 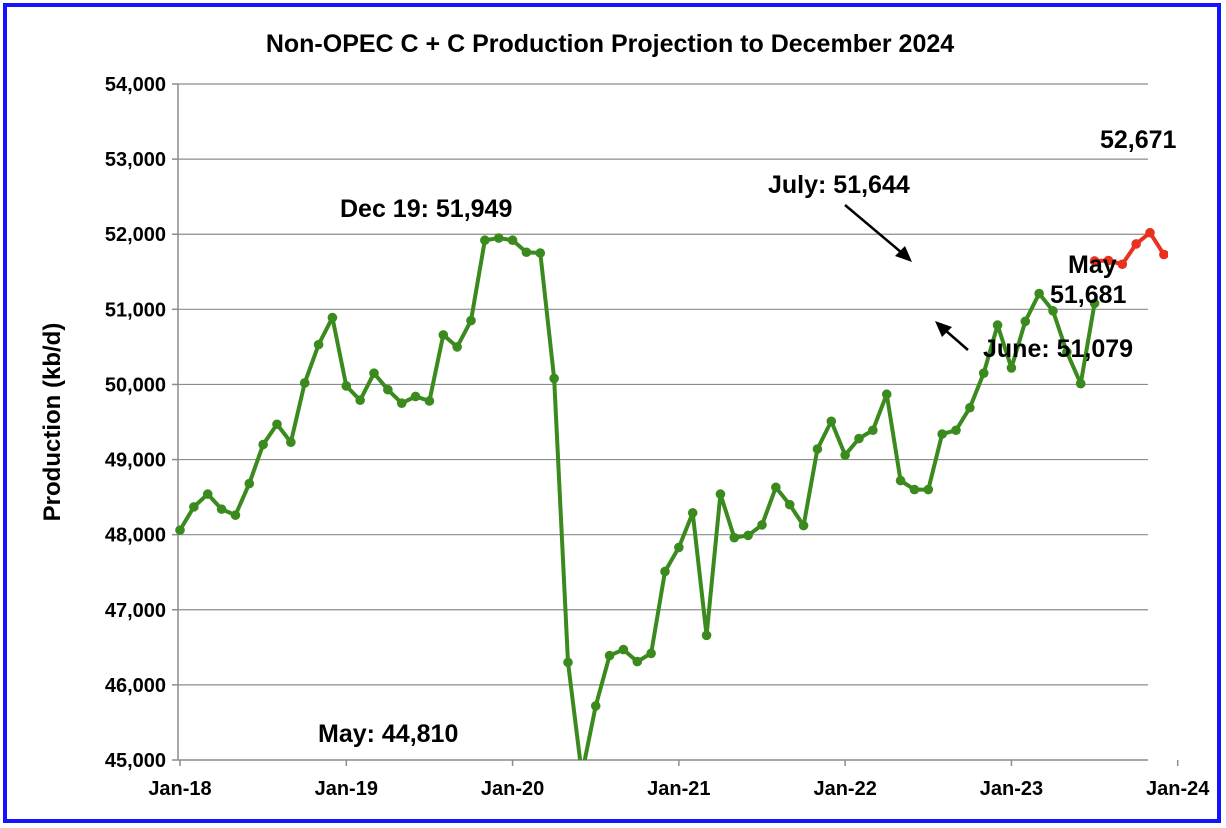 I want to click on annotation-may24-value: 51,681, so click(x=1088, y=295).